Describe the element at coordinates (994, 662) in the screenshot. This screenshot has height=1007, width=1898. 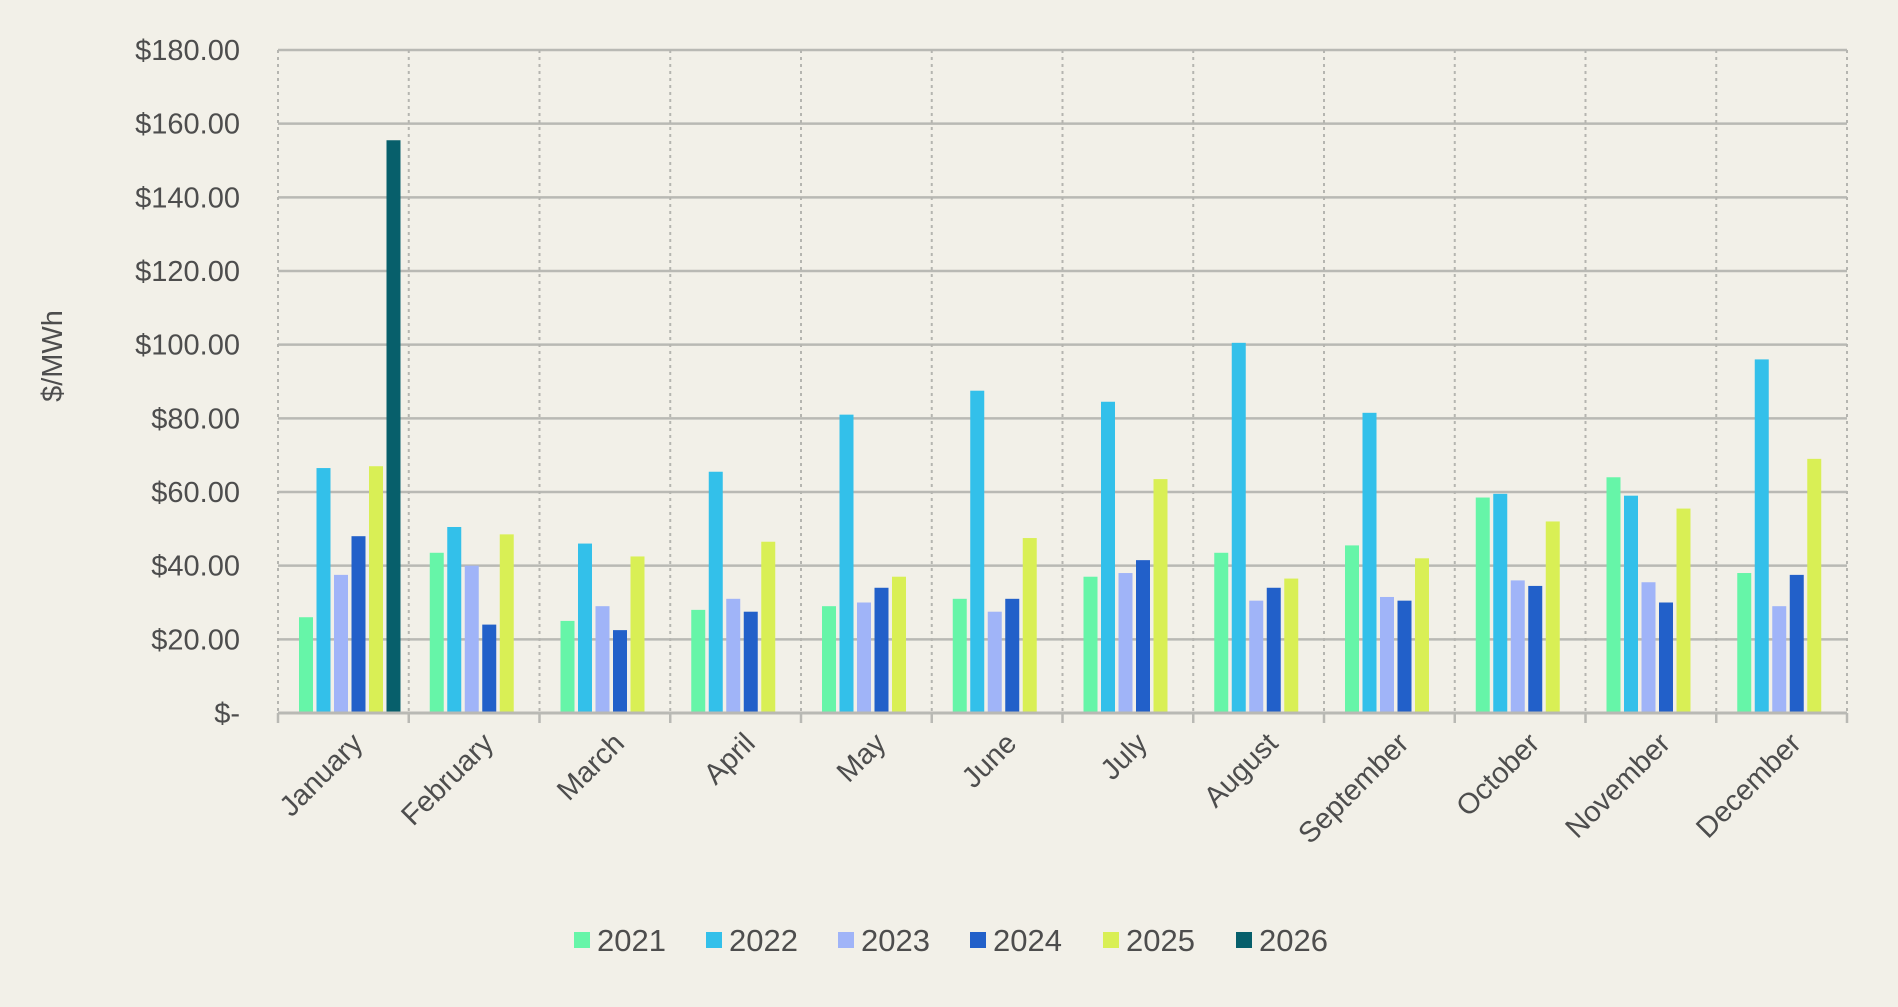
I see `bar-2023-june` at that location.